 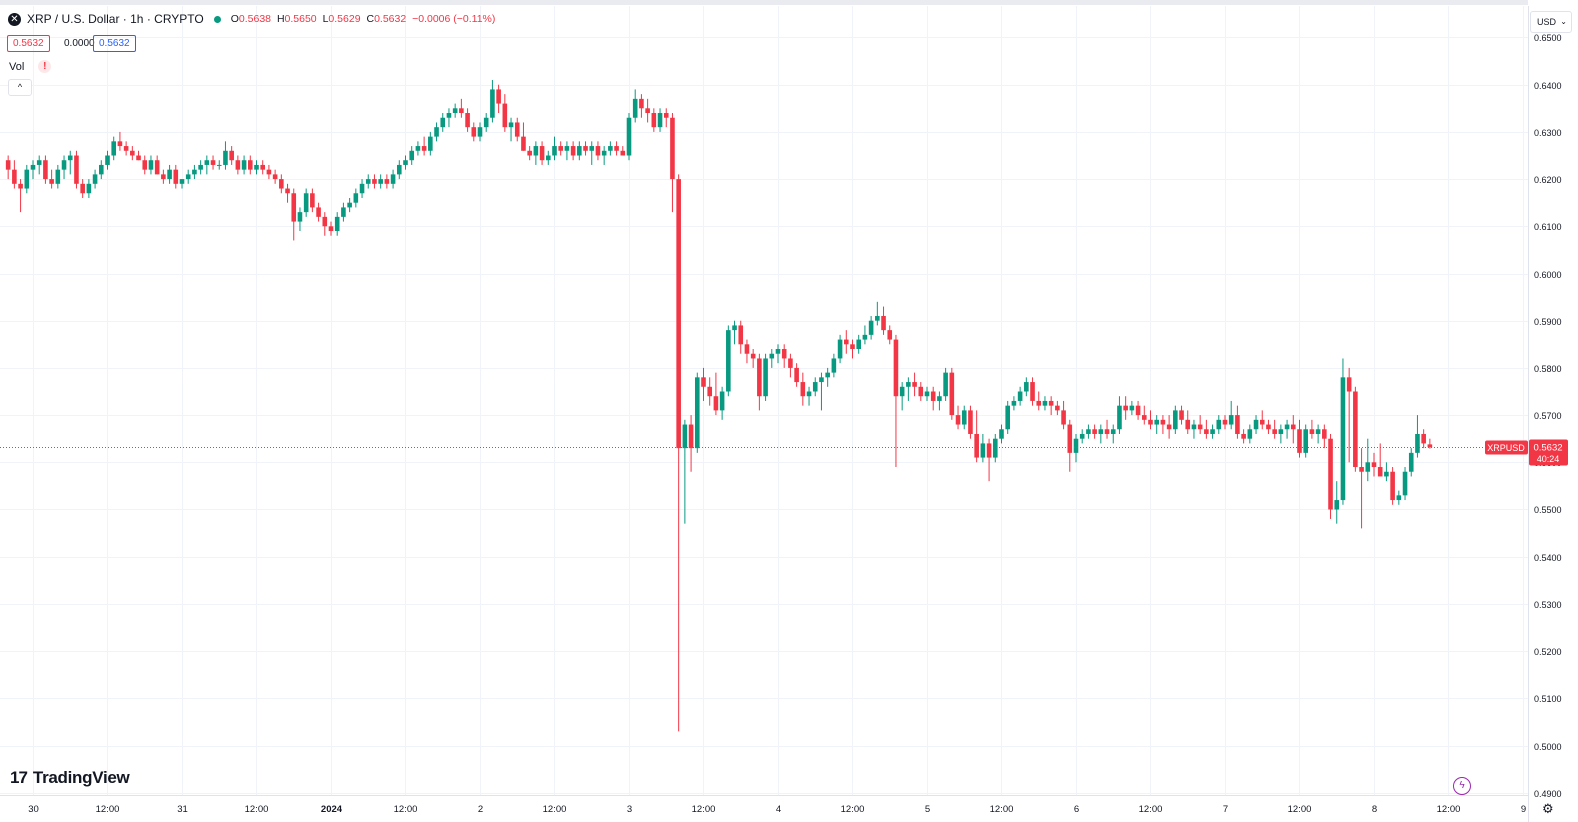 I want to click on currency-selector: USD ⌄, so click(x=1551, y=22).